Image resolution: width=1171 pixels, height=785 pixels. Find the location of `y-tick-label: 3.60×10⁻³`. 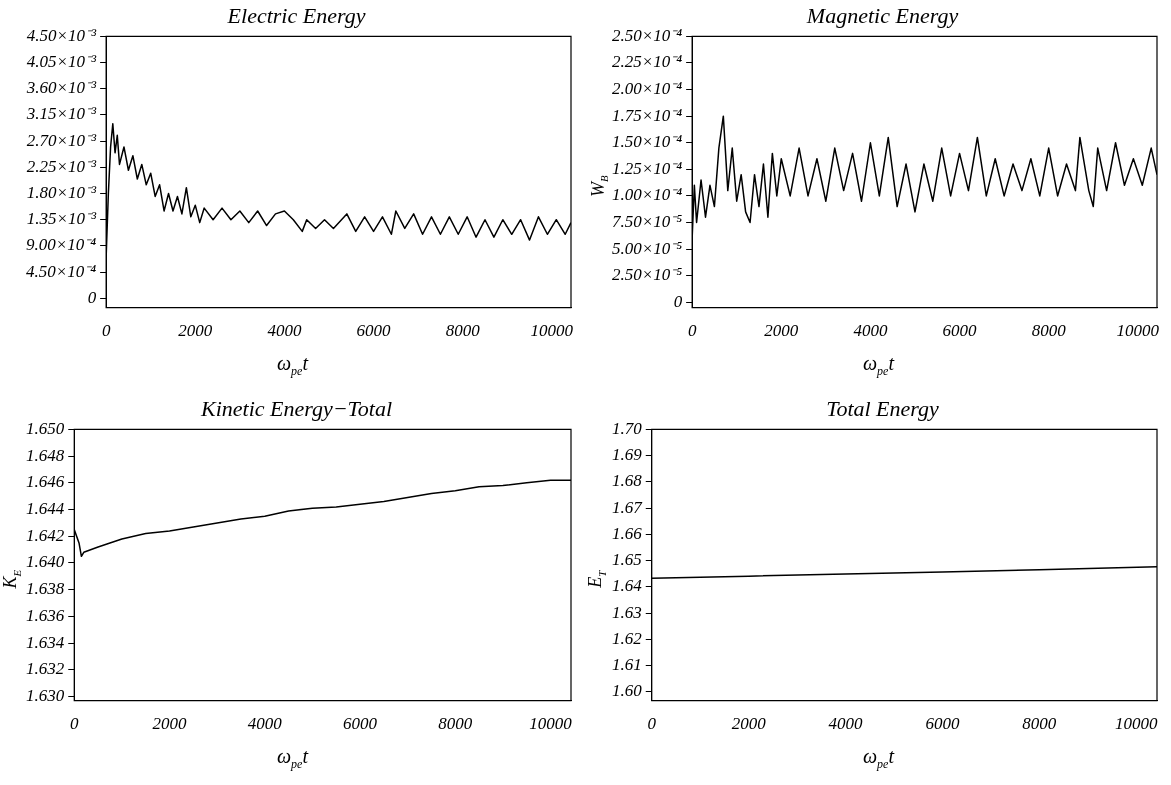

y-tick-label: 3.60×10⁻³ is located at coordinates (61, 88).